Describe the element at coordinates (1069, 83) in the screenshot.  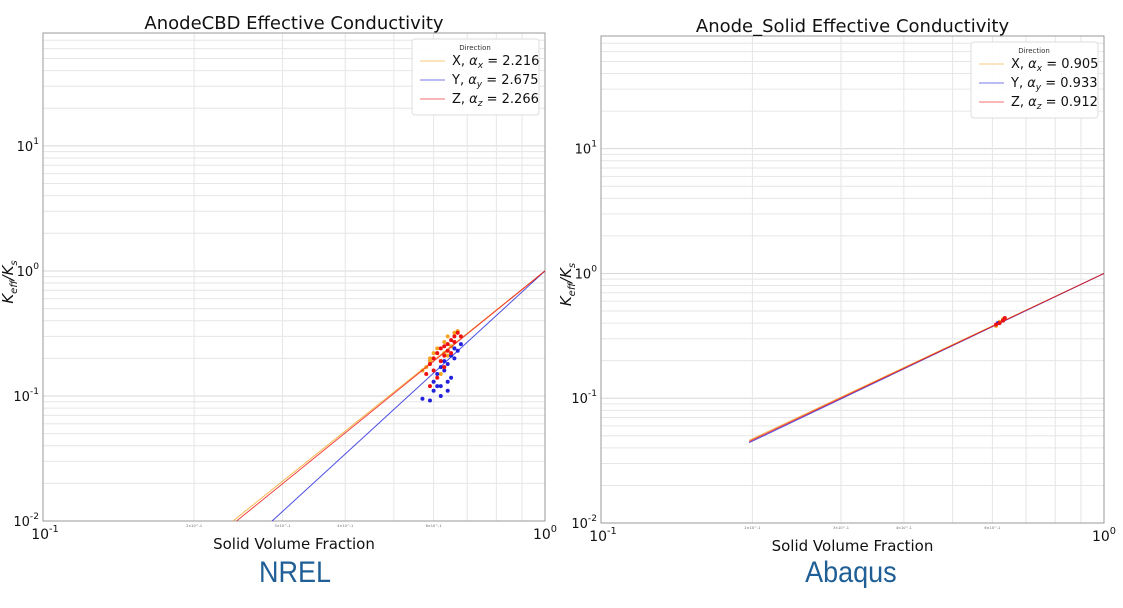
I see `legend-value: = 0.933` at that location.